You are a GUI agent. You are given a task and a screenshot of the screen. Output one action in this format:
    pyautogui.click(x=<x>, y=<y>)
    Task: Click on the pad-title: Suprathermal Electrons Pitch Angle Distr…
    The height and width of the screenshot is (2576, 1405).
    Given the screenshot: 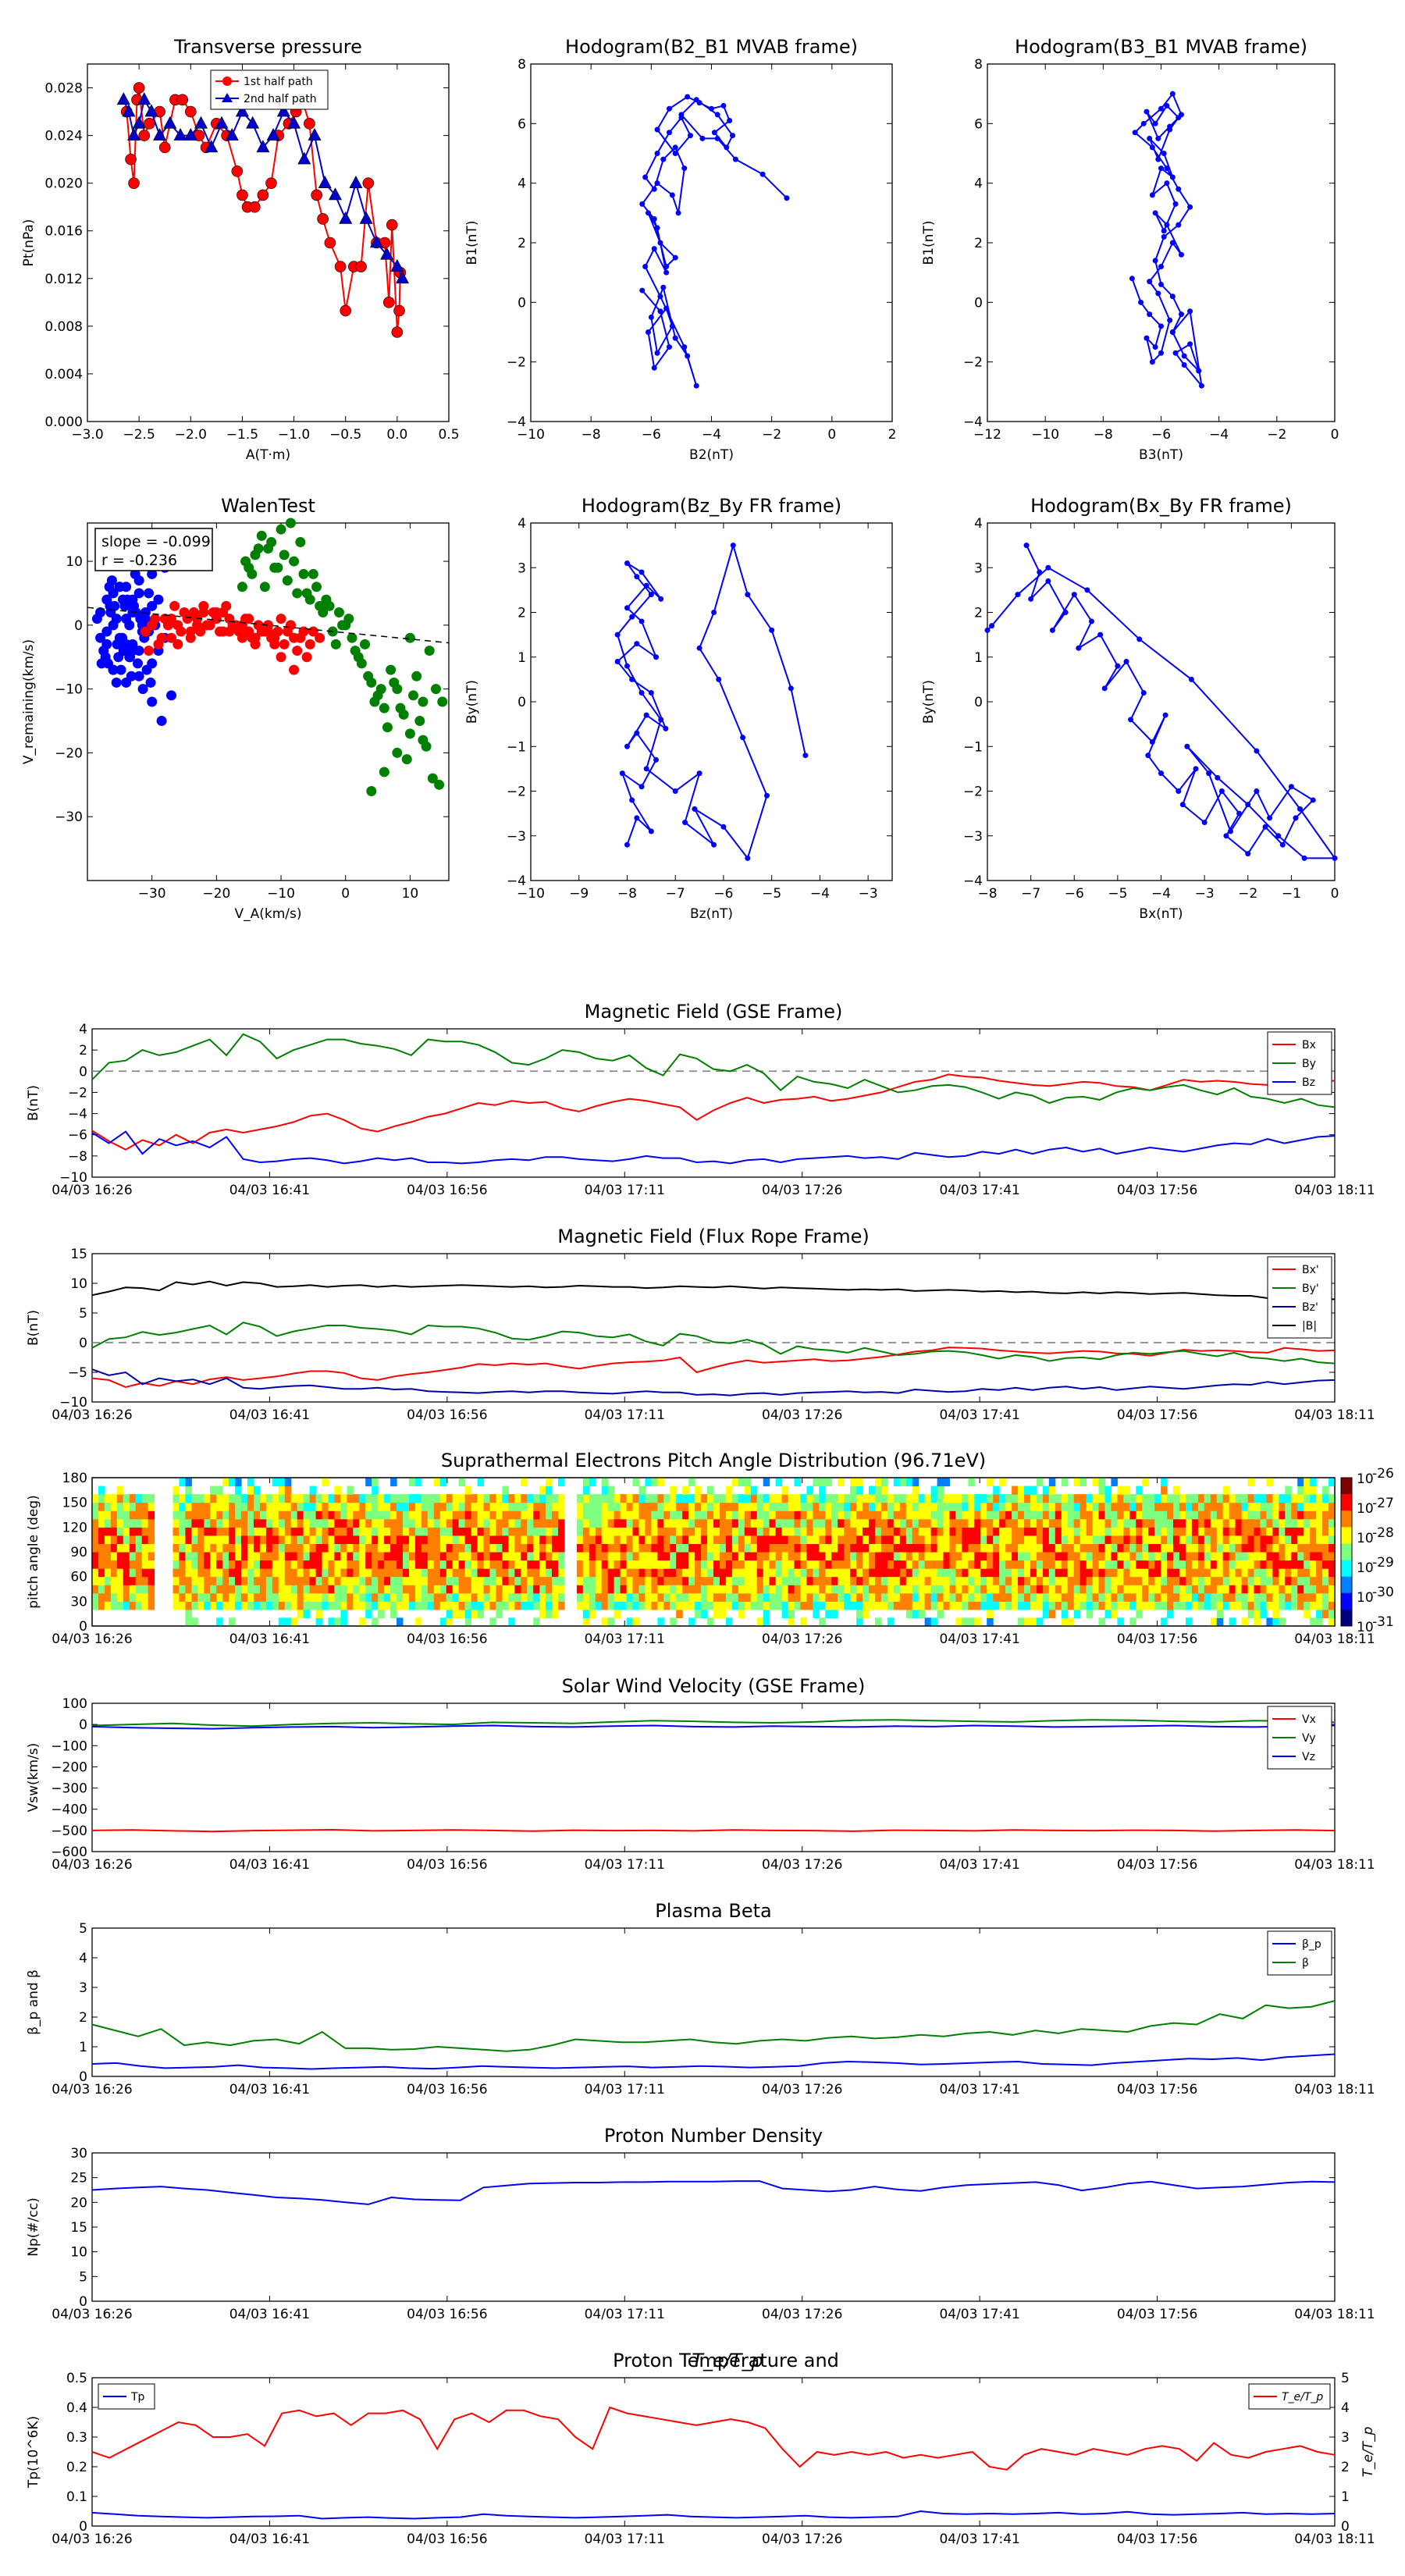 What is the action you would take?
    pyautogui.click(x=714, y=1460)
    